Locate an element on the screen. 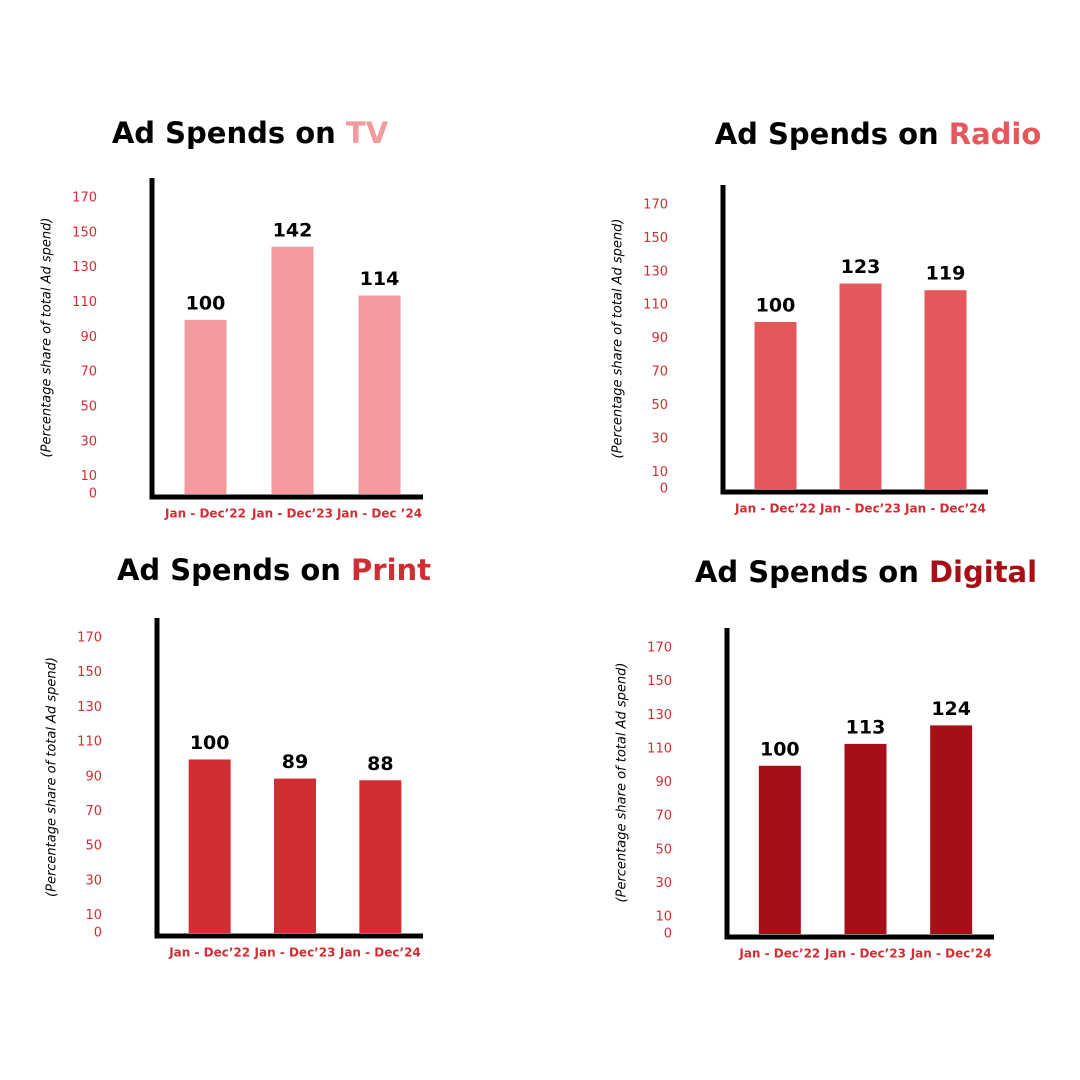 This screenshot has height=1080, width=1080. value-label: 124 is located at coordinates (951, 709).